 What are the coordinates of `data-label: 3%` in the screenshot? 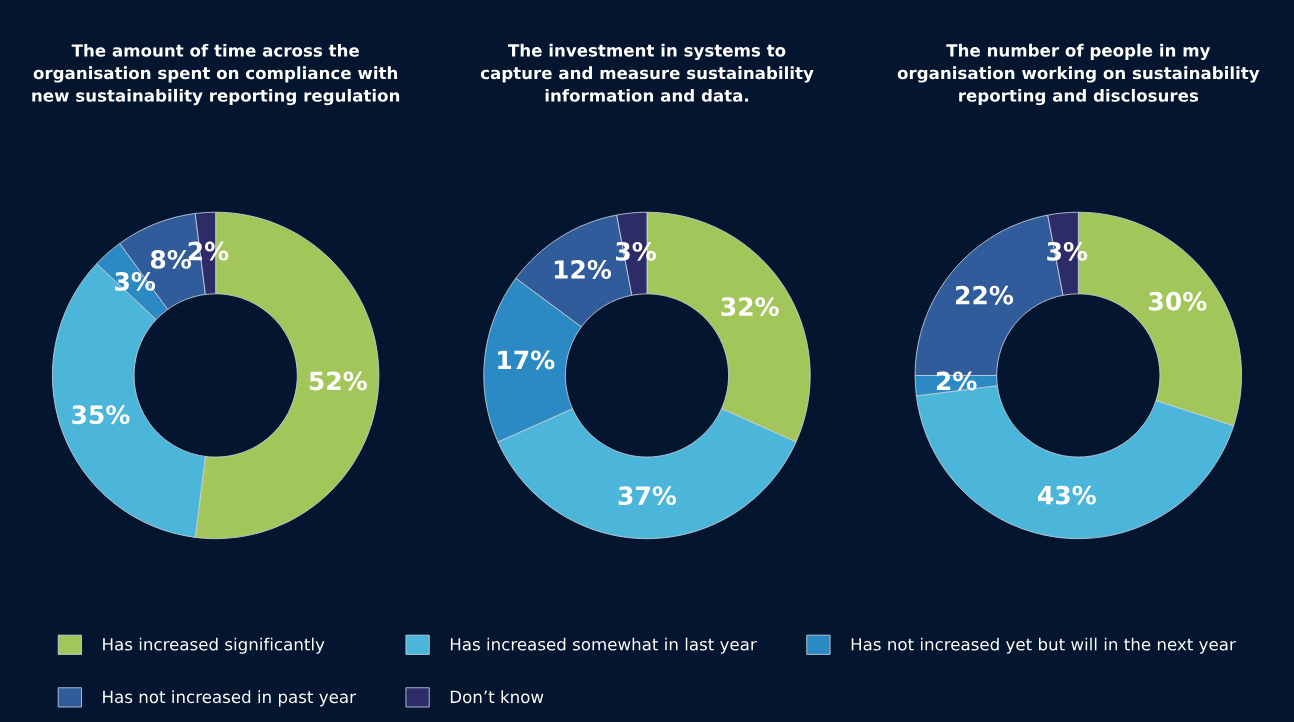 It's located at (135, 281).